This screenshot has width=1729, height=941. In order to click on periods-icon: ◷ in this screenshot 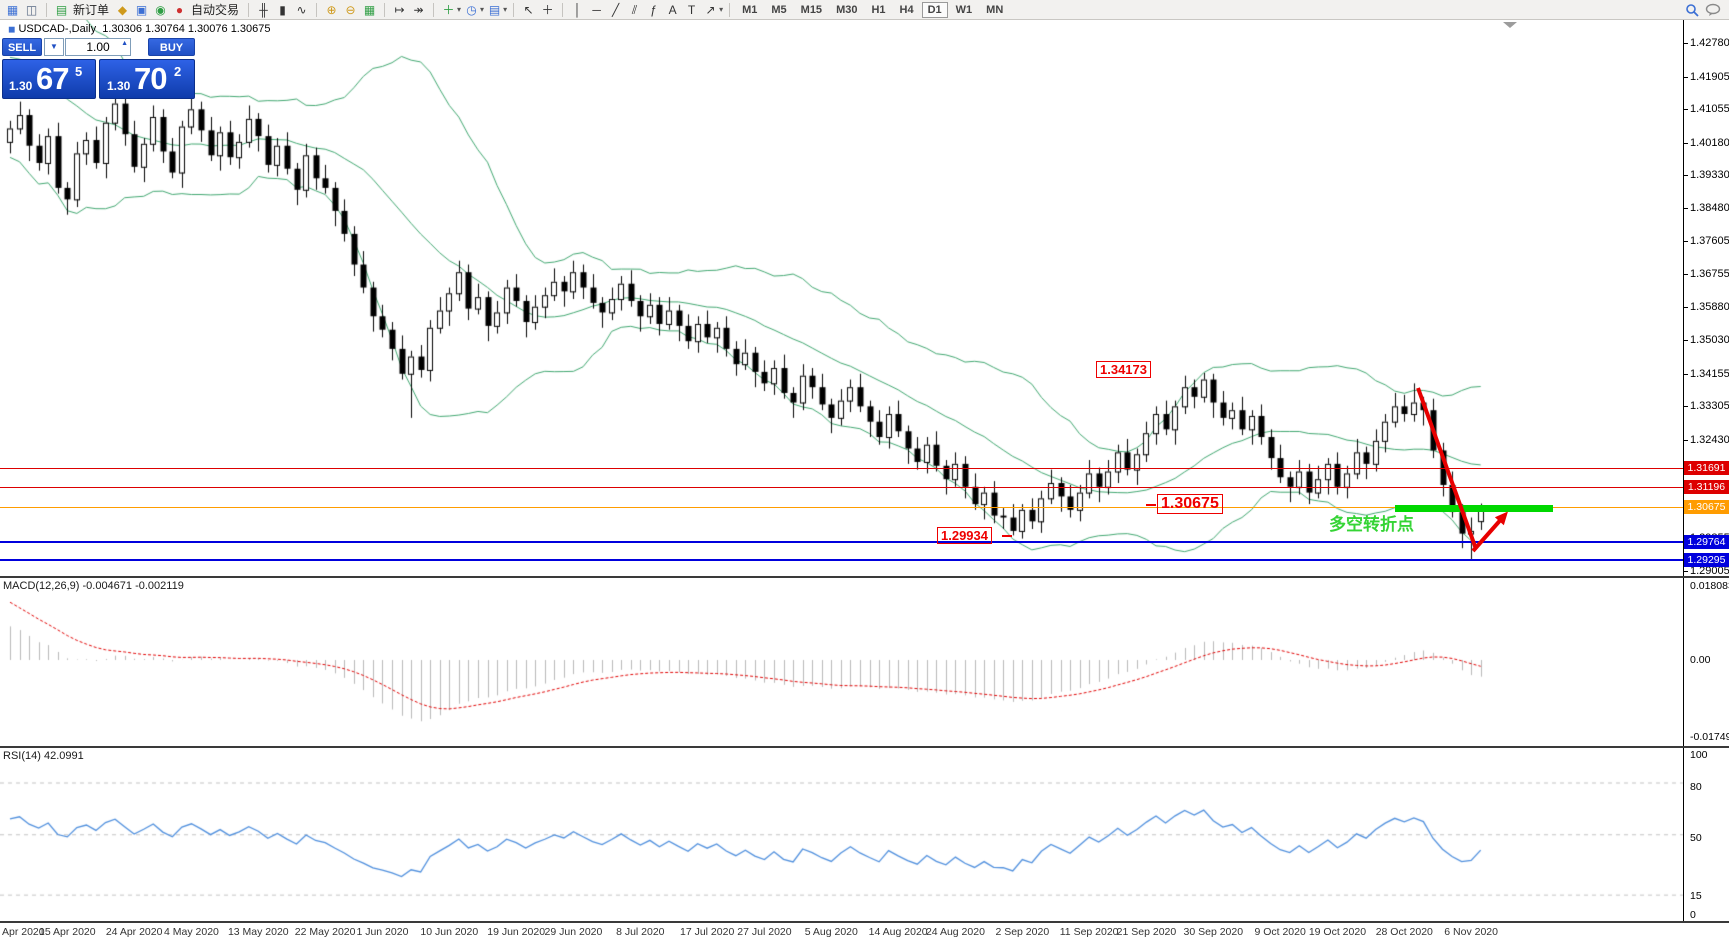, I will do `click(471, 9)`.